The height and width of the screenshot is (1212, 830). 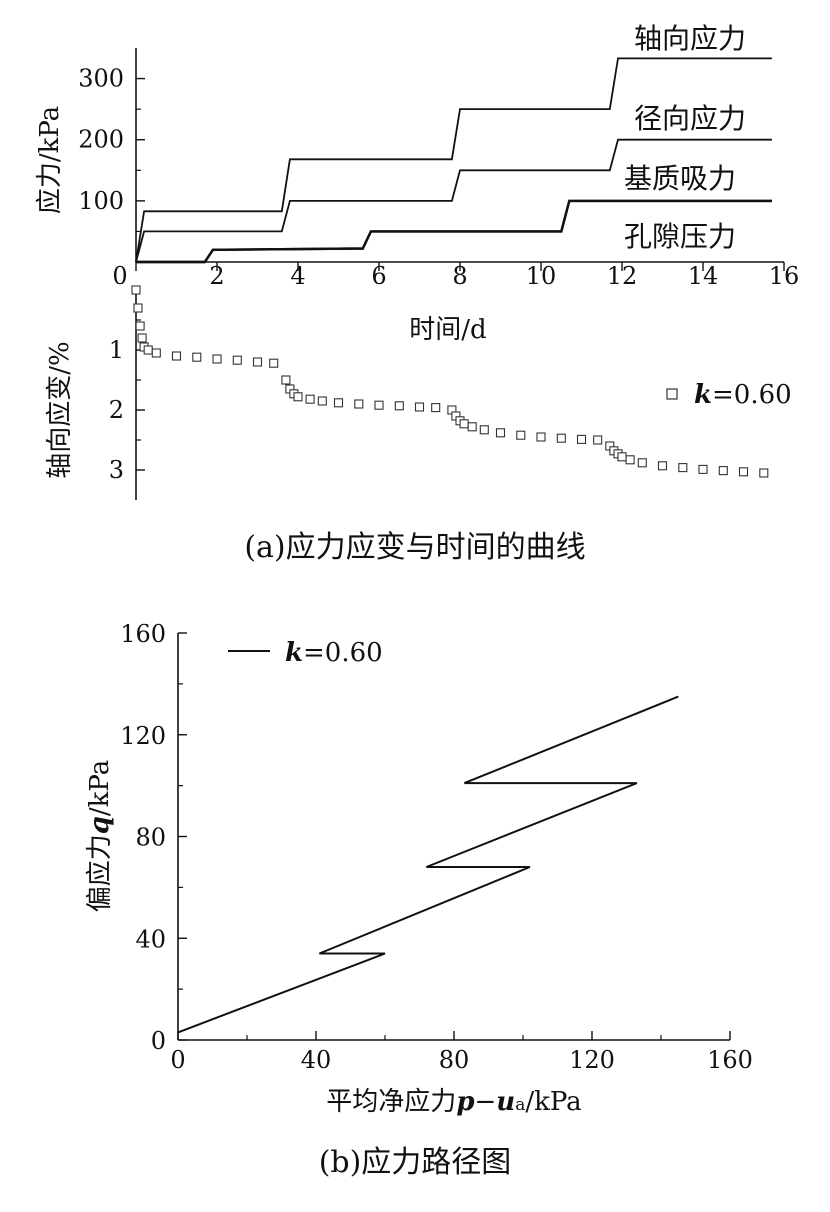 What do you see at coordinates (622, 276) in the screenshot?
I see `a-x-tick-label: 12` at bounding box center [622, 276].